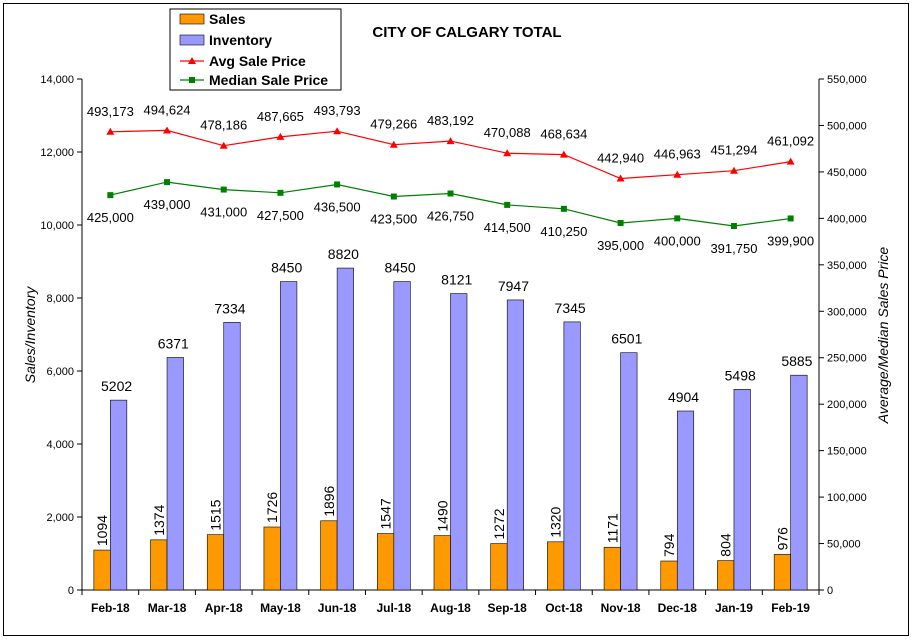 This screenshot has width=913, height=641. I want to click on legend-label: Median Sale Price, so click(268, 80).